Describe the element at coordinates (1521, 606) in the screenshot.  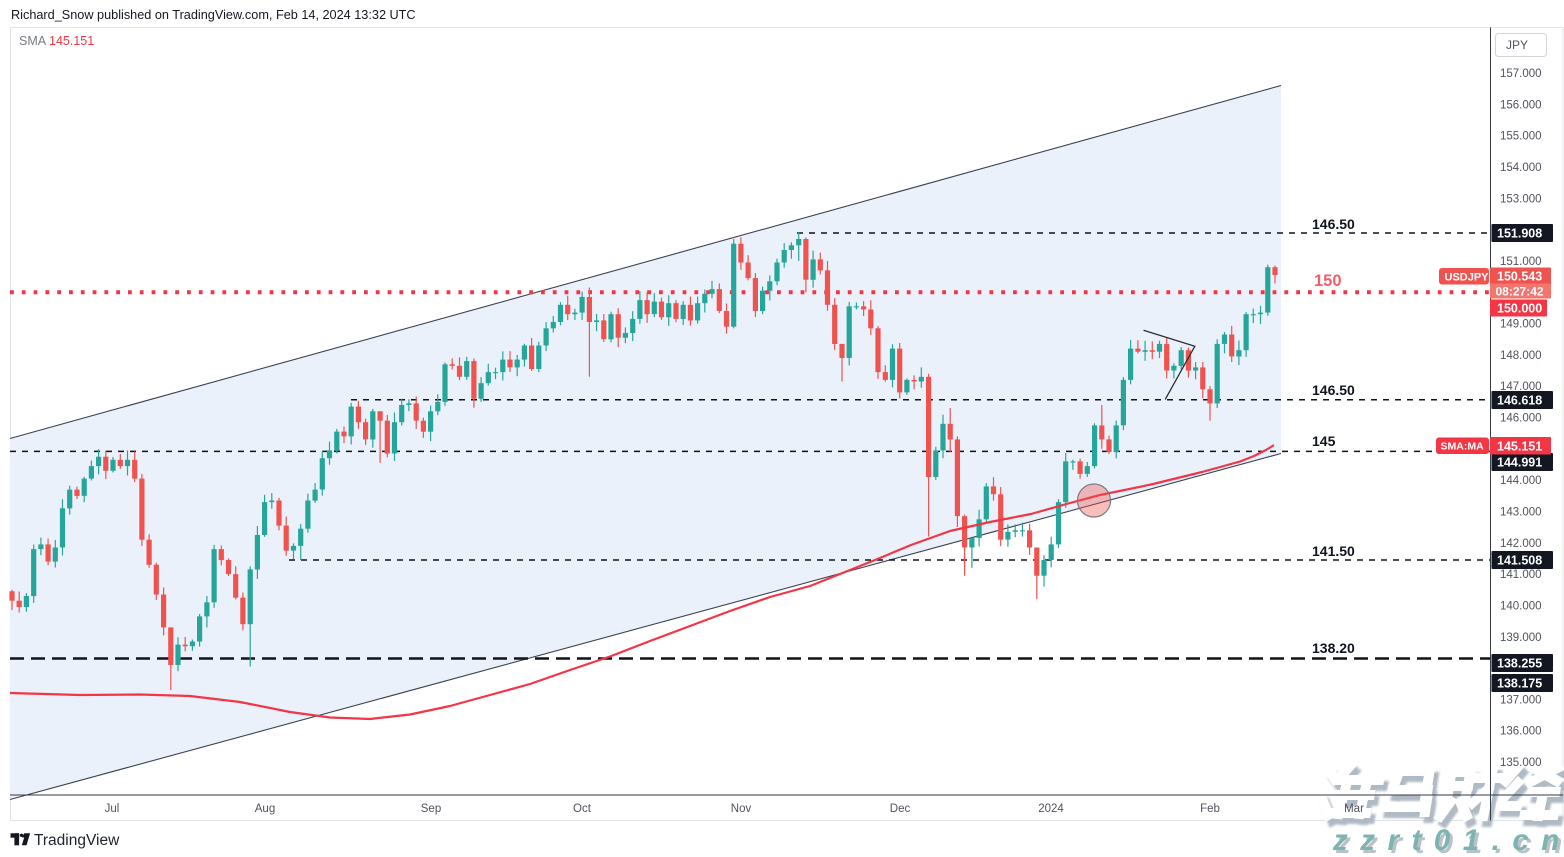
I see `svg-text: 140.000` at that location.